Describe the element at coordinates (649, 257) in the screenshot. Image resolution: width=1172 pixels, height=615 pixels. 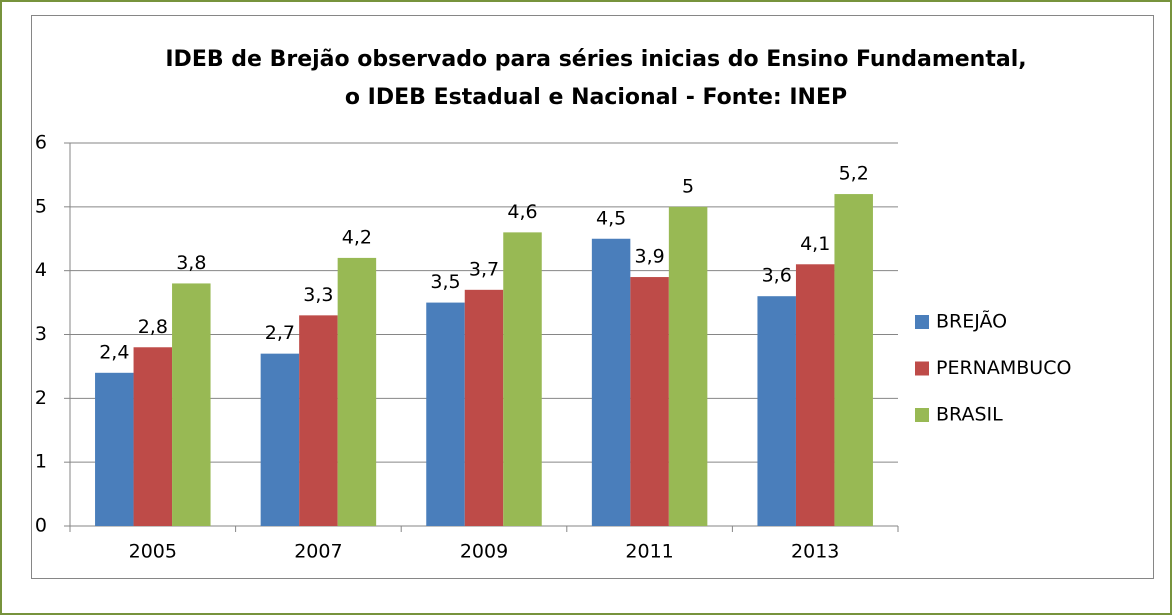
I see `value-label: 3,9` at that location.